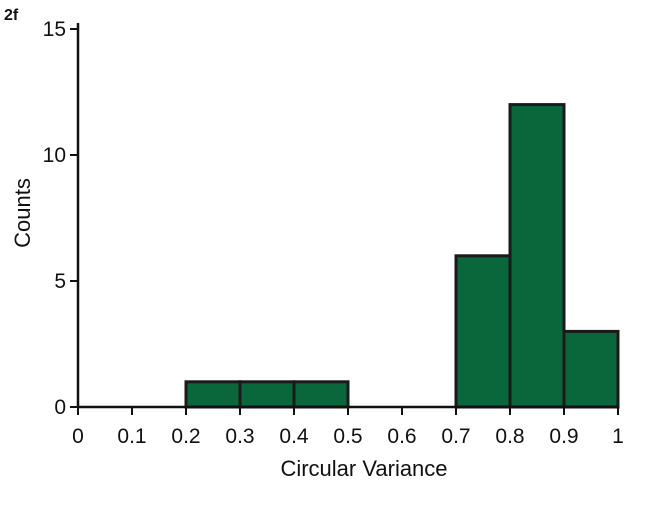 This screenshot has width=645, height=508. Describe the element at coordinates (131, 436) in the screenshot. I see `x-tick-label: 0.1` at that location.